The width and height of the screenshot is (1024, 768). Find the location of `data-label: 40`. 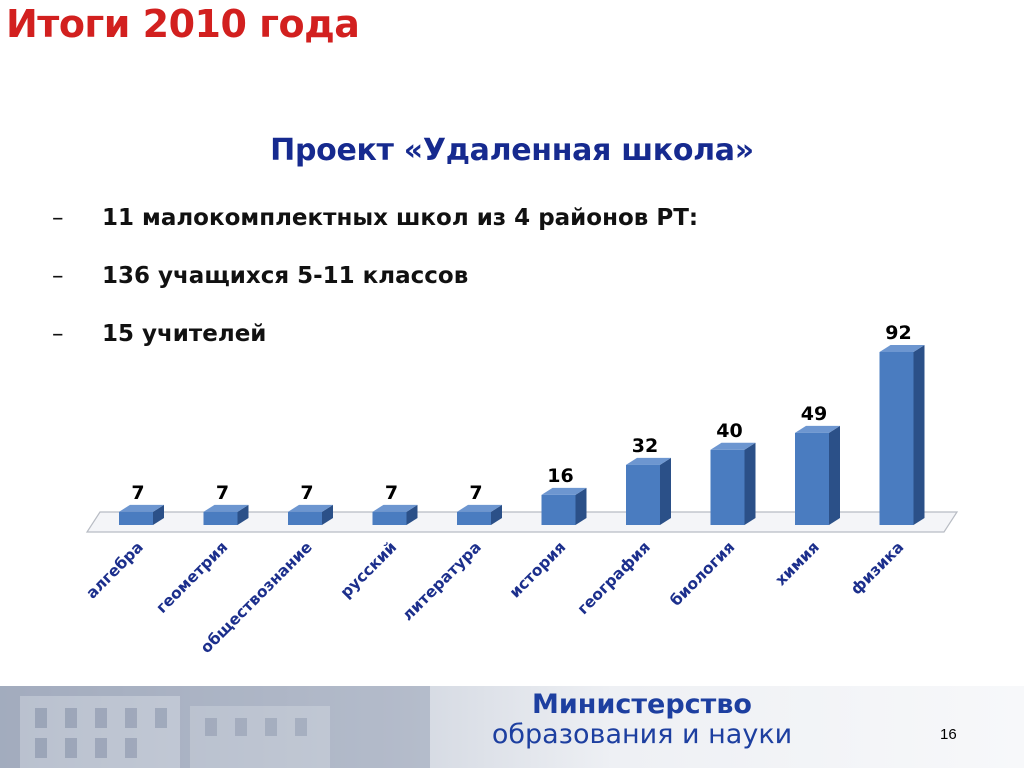

data-label: 40 is located at coordinates (729, 431).